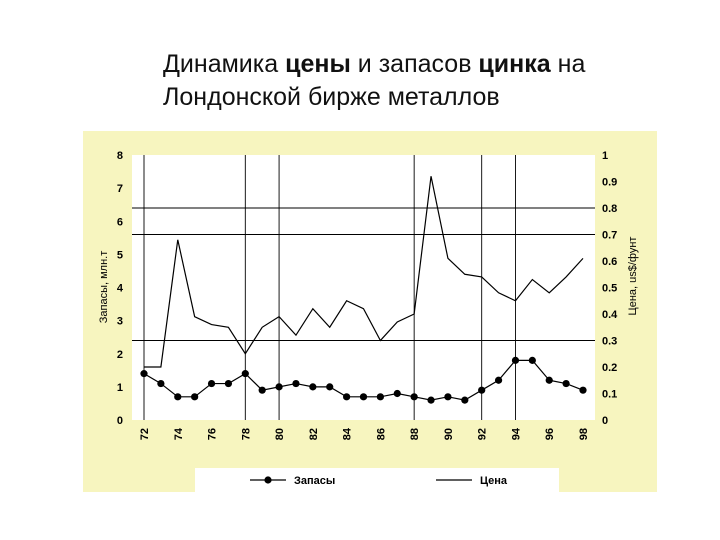 The height and width of the screenshot is (540, 720). Describe the element at coordinates (609, 262) in the screenshot. I see `y-right-tick-label: 0.6` at that location.